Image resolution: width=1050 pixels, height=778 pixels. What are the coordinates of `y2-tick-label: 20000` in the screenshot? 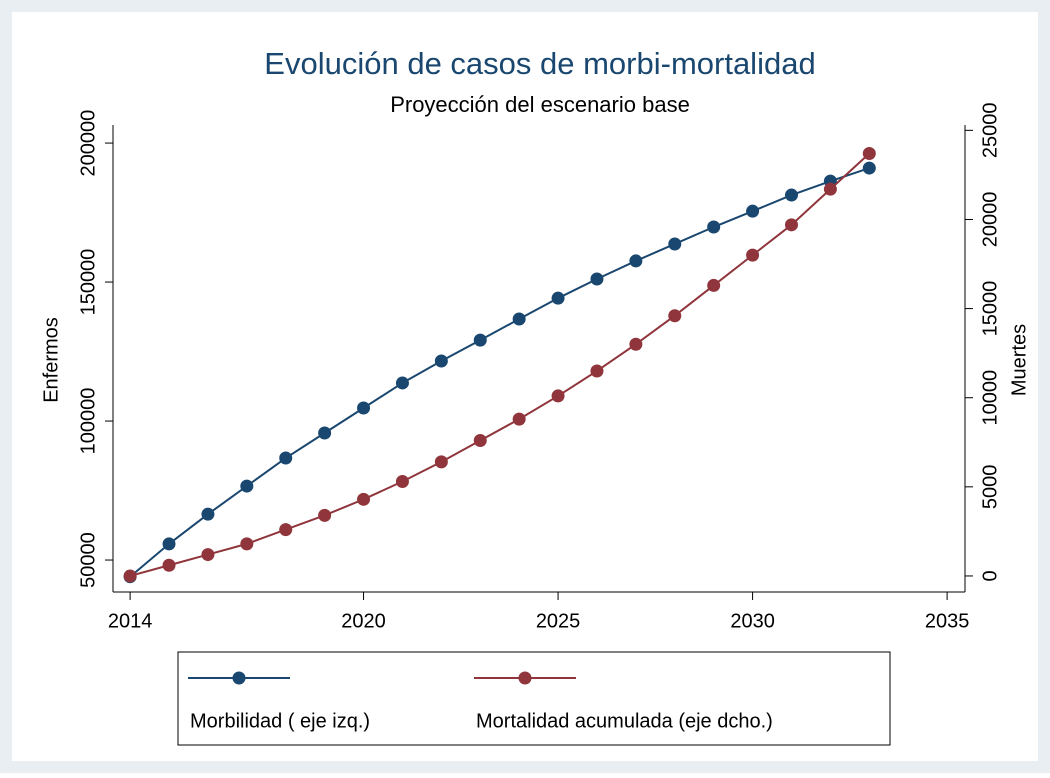 It's located at (990, 220).